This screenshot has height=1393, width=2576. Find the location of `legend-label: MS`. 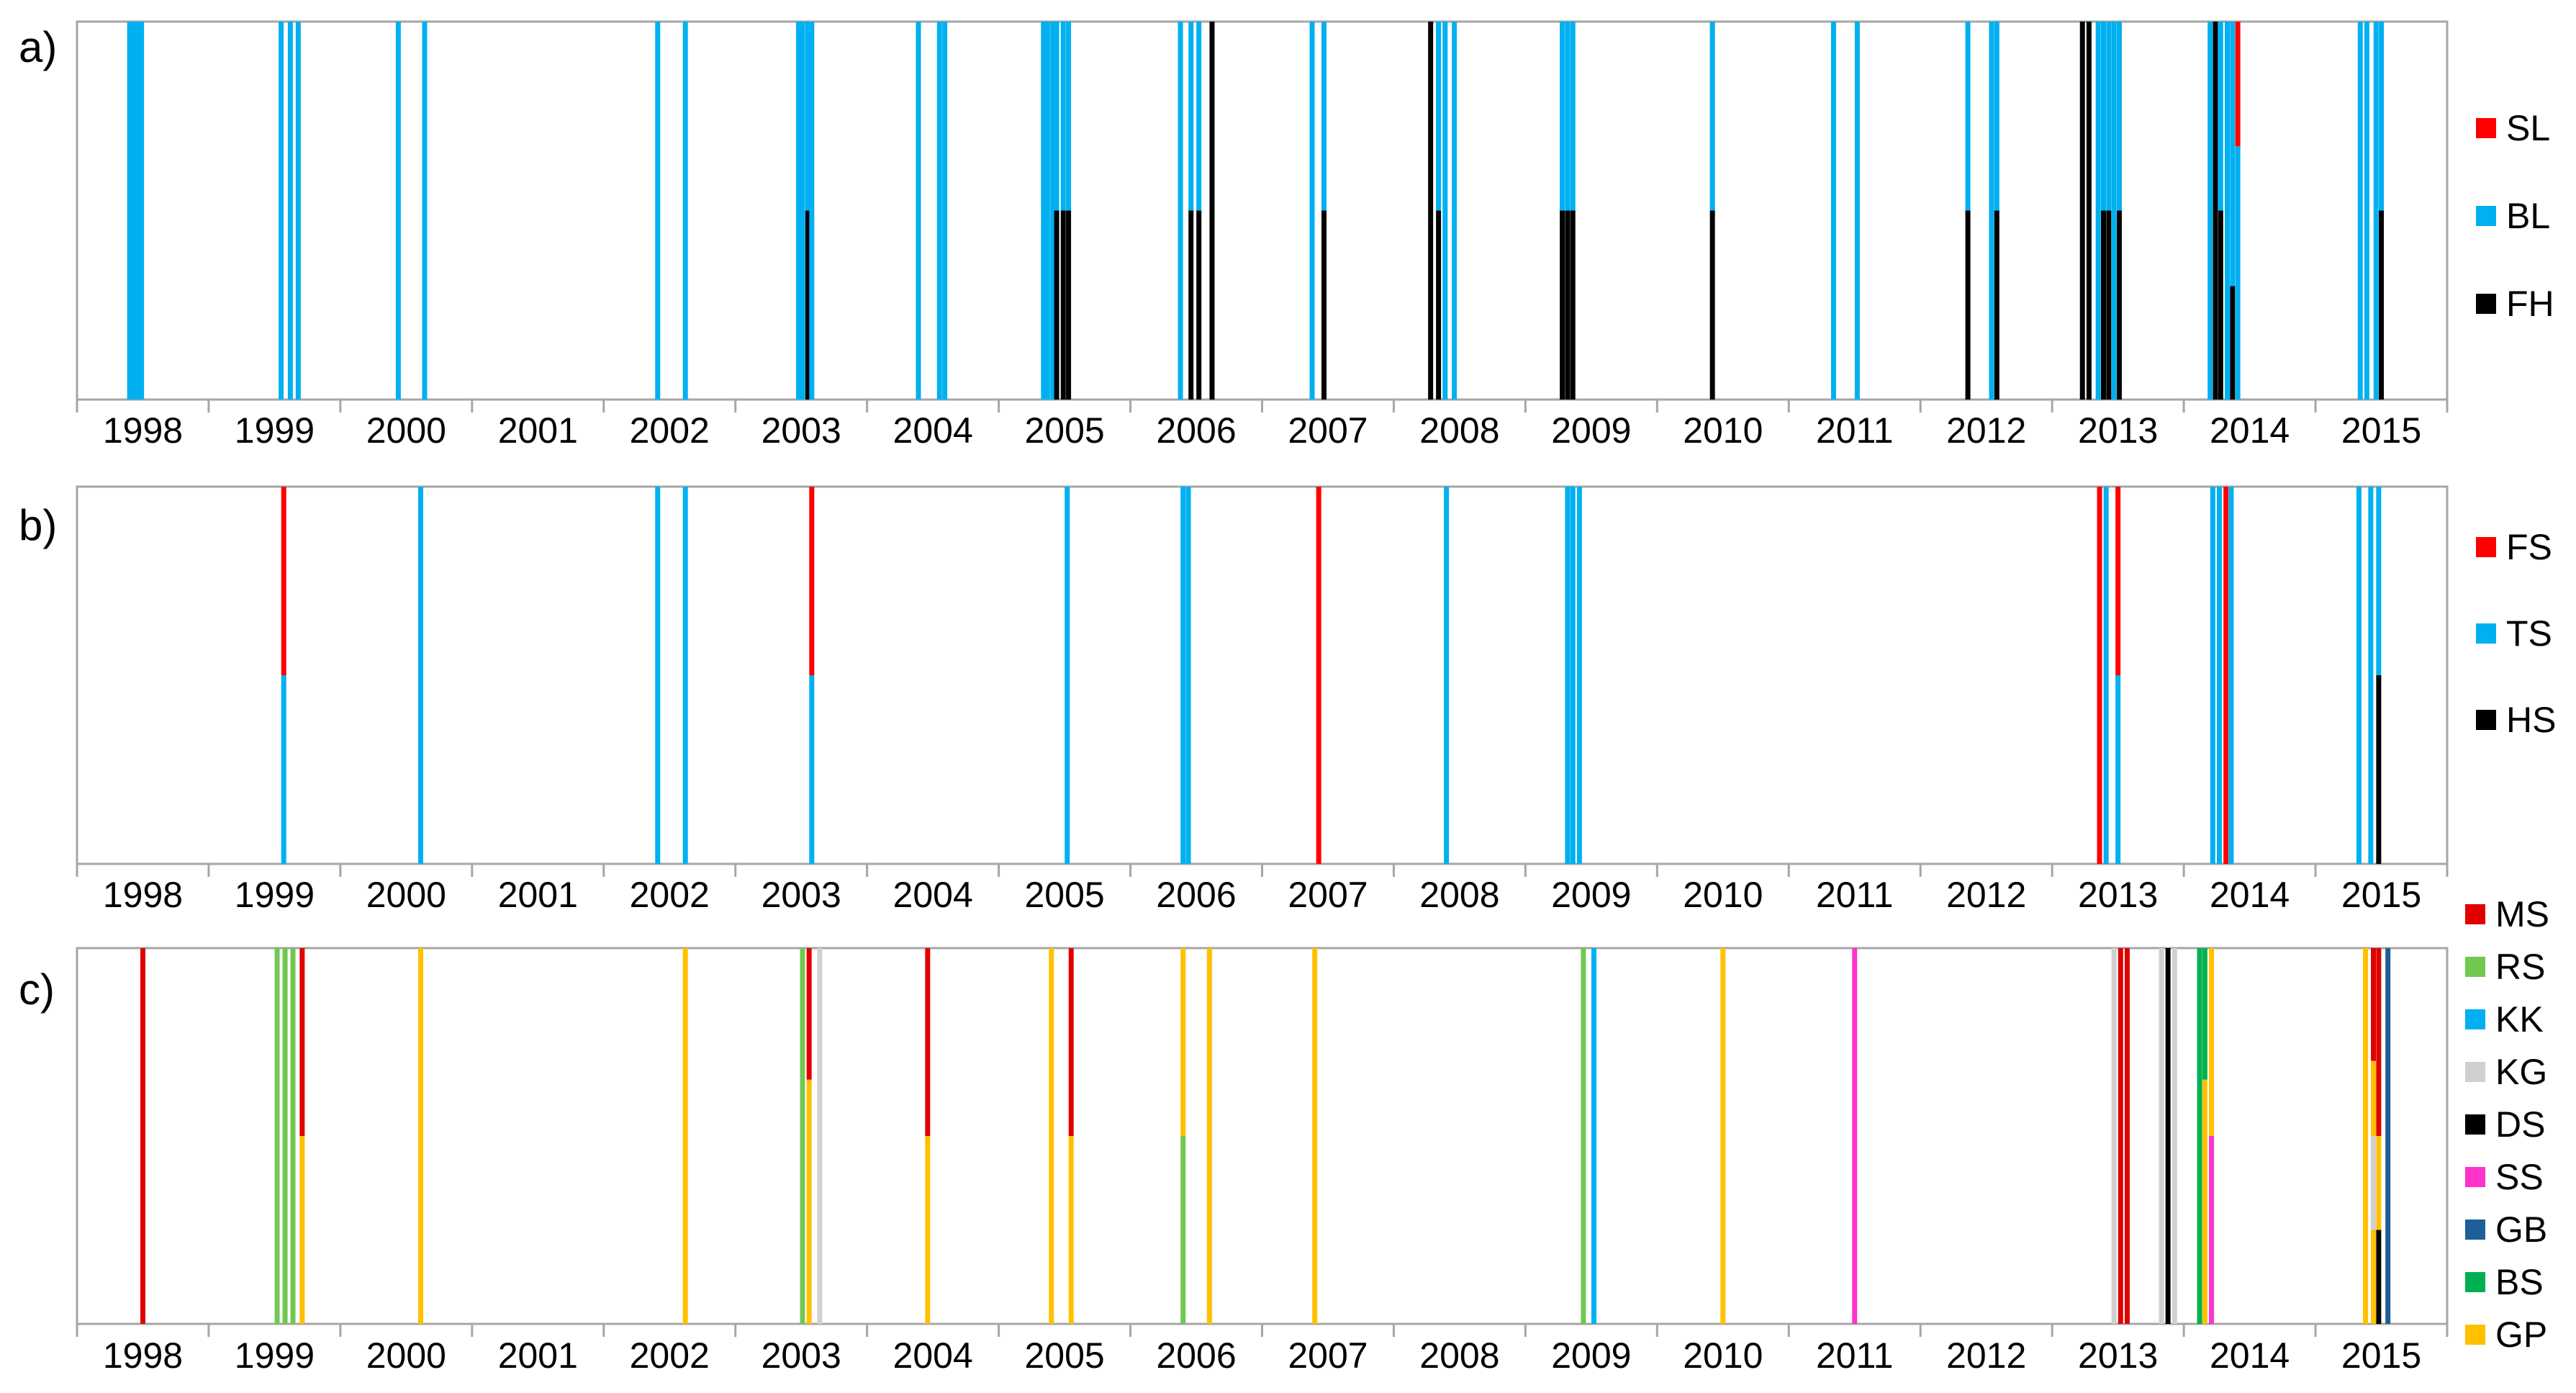

legend-label: MS is located at coordinates (2522, 914).